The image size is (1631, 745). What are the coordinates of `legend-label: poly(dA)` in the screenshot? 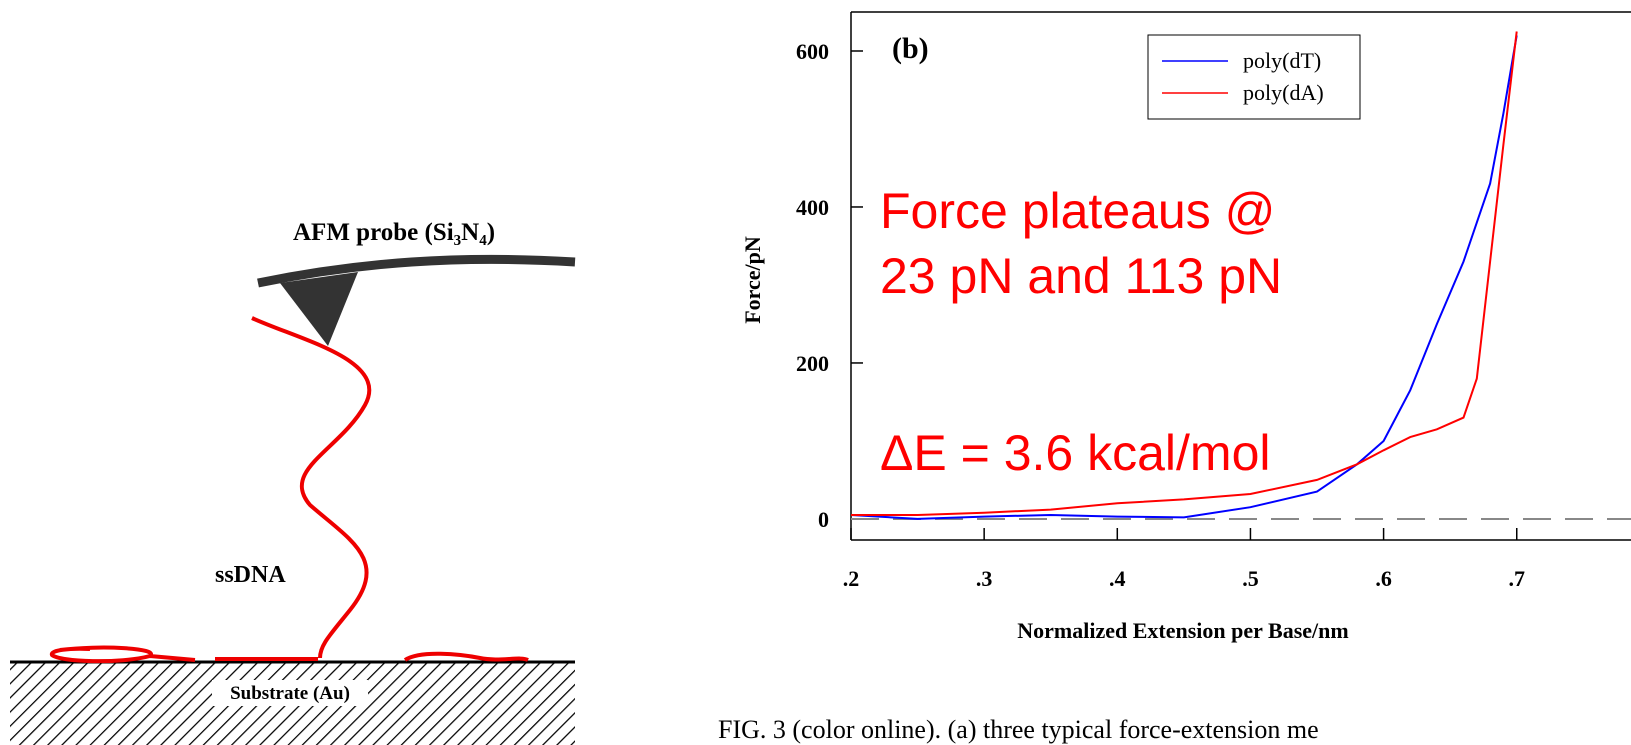 It's located at (1283, 92).